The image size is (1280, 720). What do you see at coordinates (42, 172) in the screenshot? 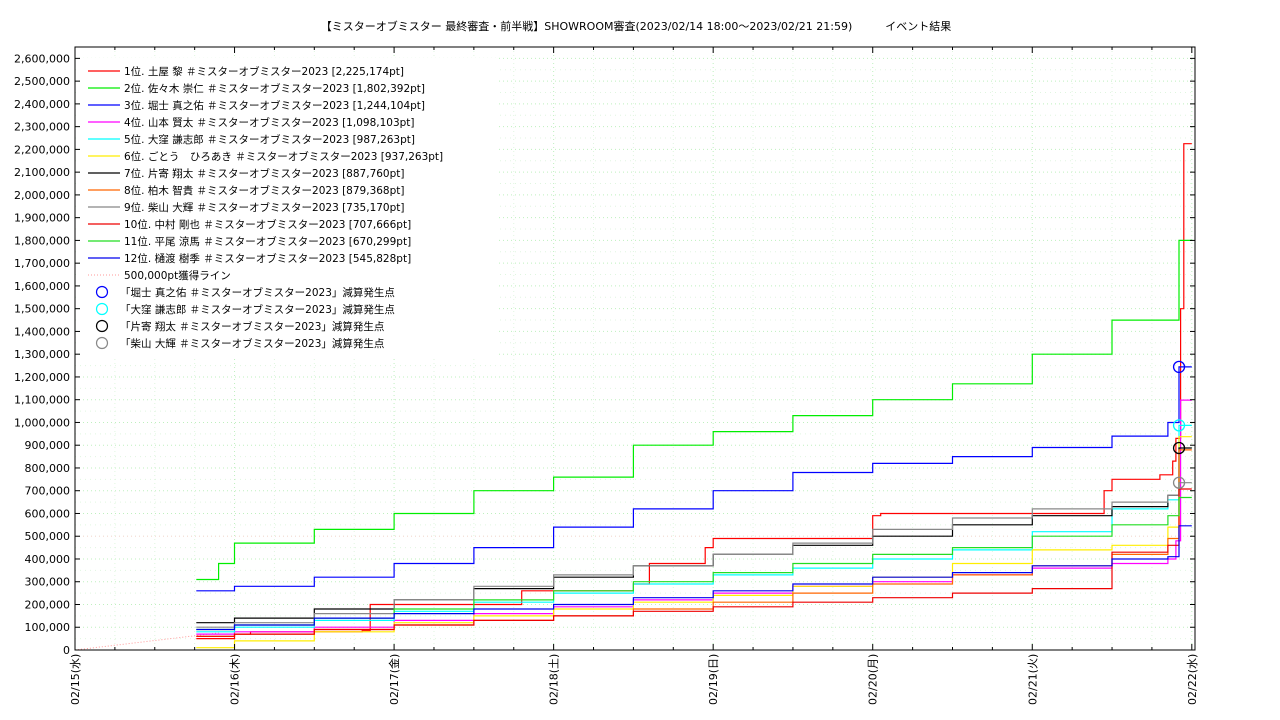
I see `y-tick-label: 2,100,000` at bounding box center [42, 172].